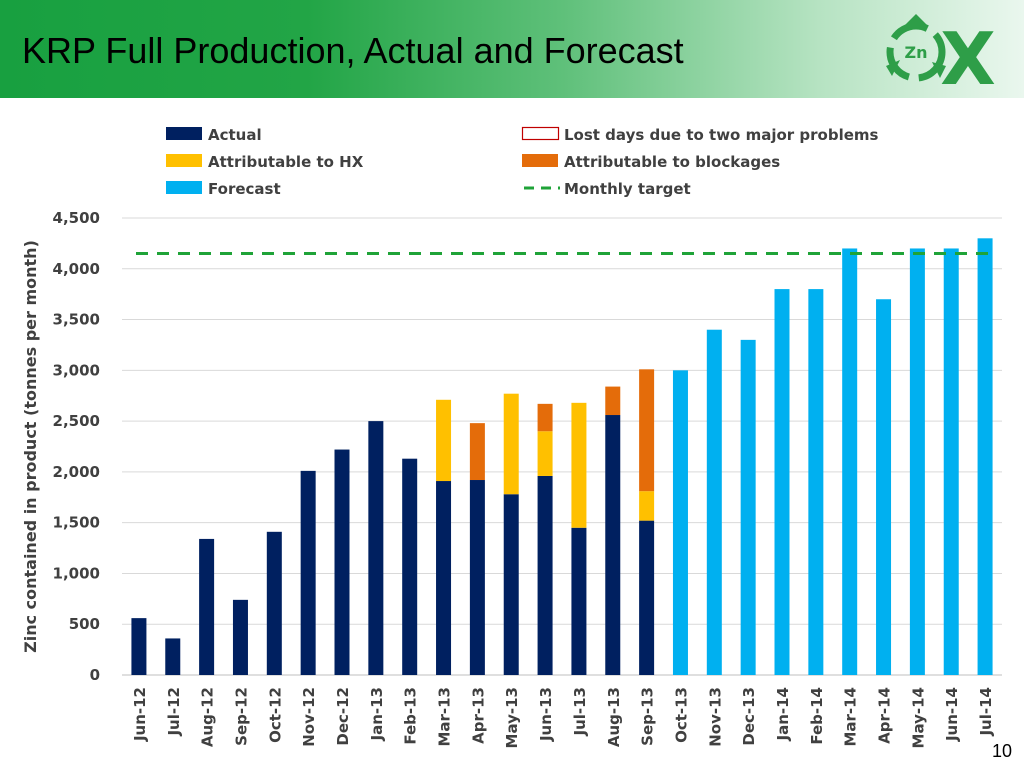  I want to click on x-tick-label: Apr-13, so click(478, 715).